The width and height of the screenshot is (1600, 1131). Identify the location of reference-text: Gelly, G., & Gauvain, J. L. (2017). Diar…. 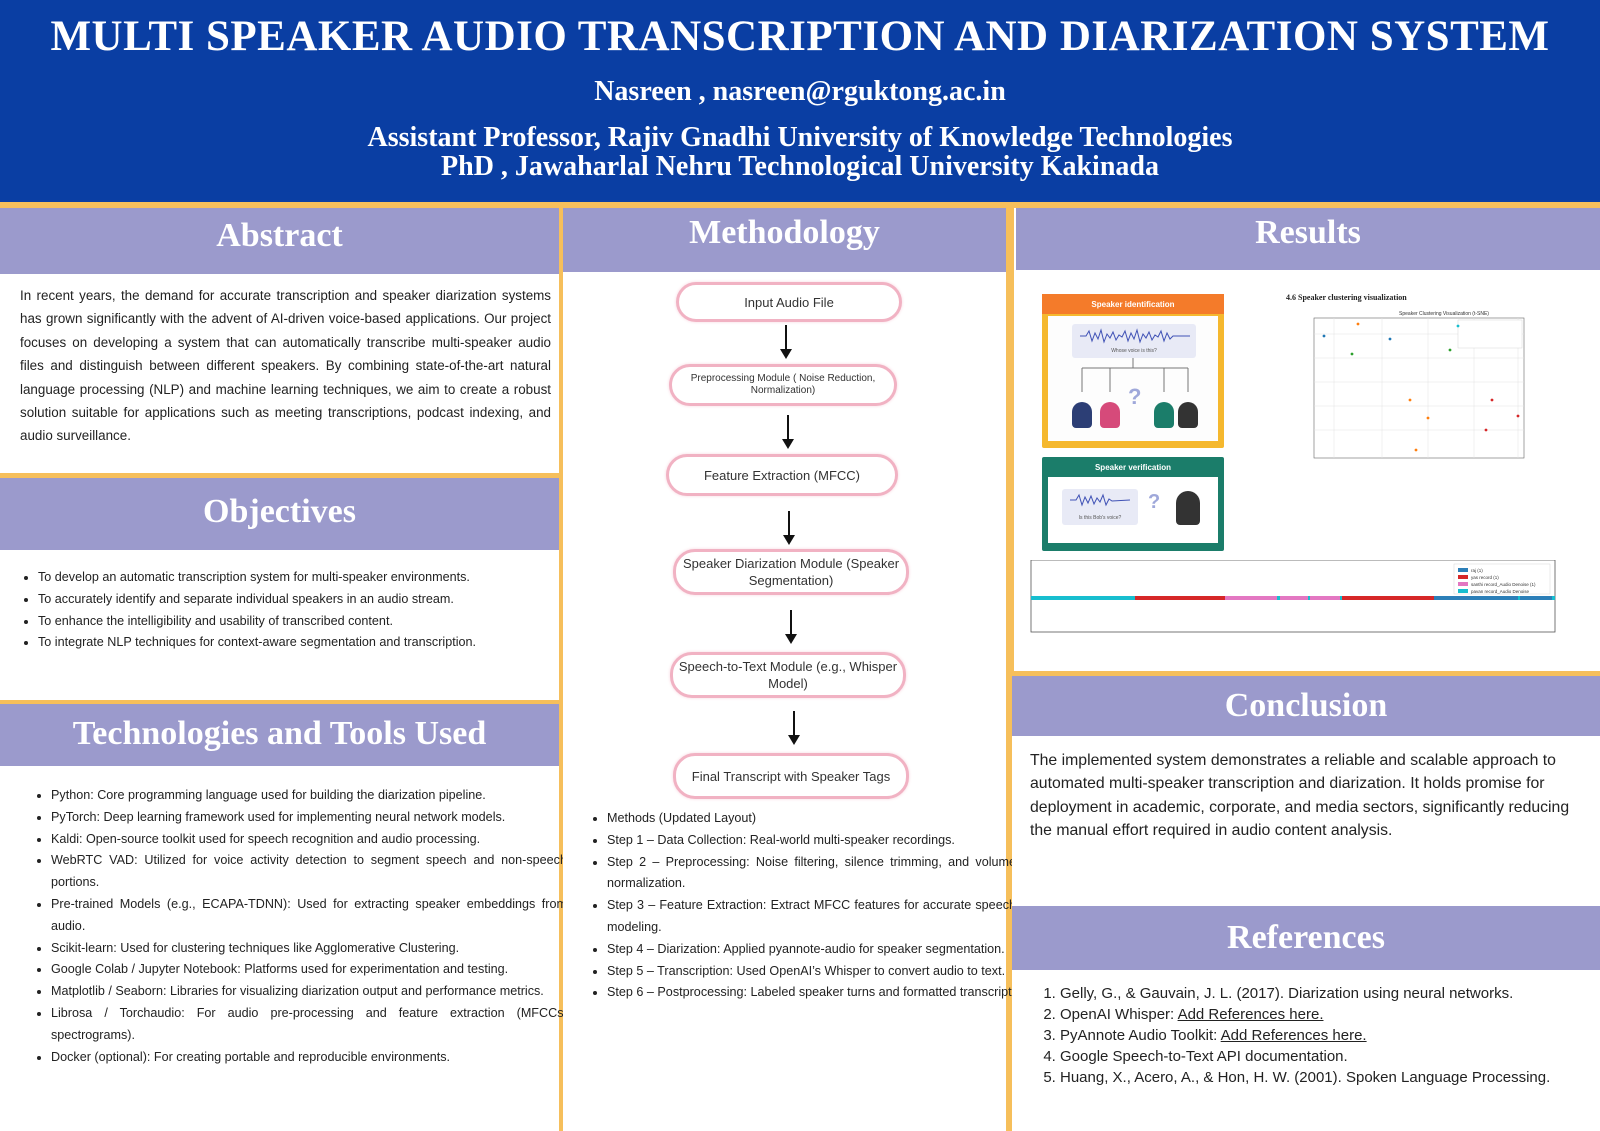
(1287, 993).